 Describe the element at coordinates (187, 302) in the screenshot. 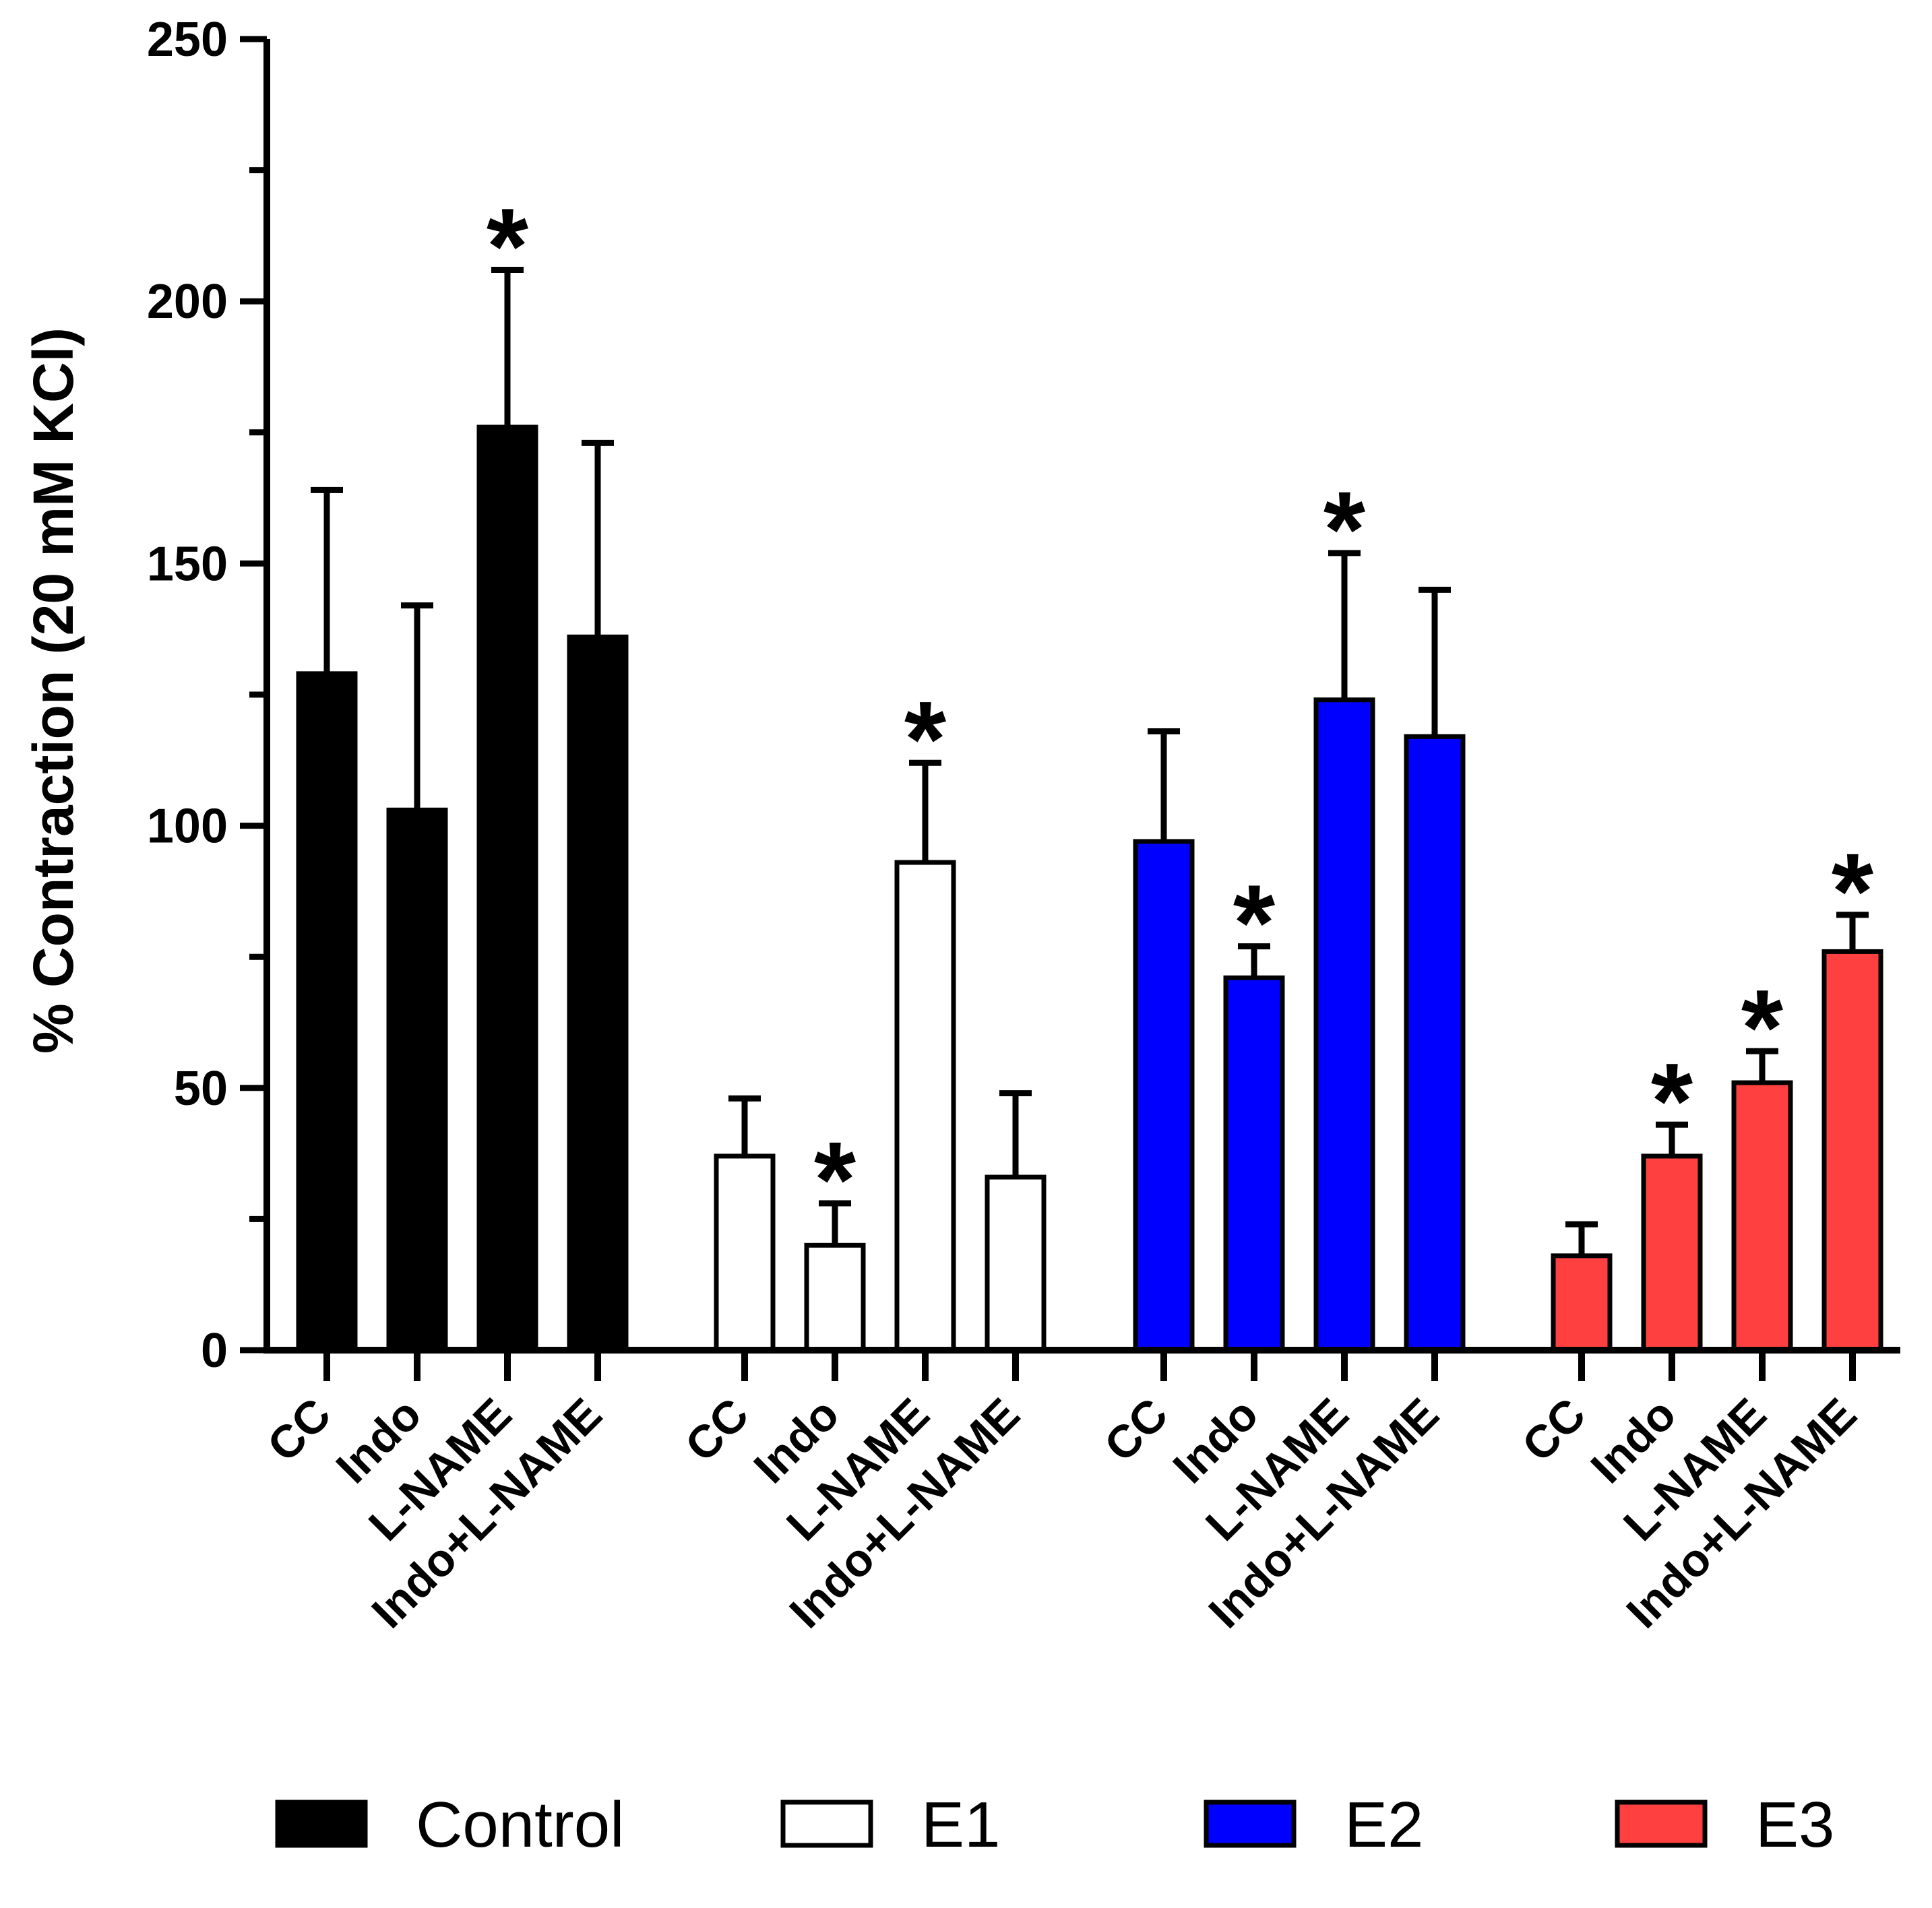

I see `y-tick-label: 200` at that location.